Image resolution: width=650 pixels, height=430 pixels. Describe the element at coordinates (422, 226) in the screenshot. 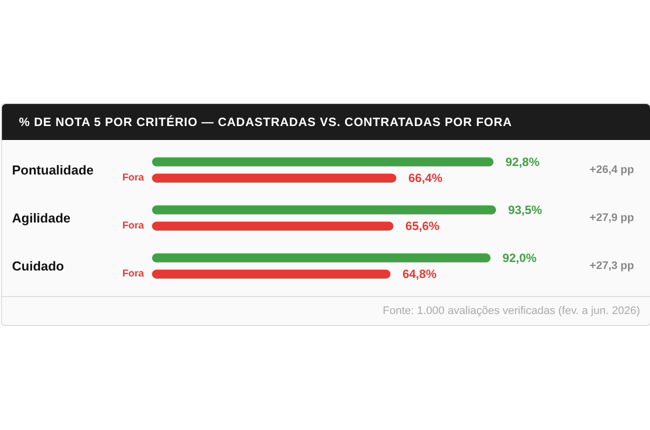

I see `data-label: 65,6%` at that location.